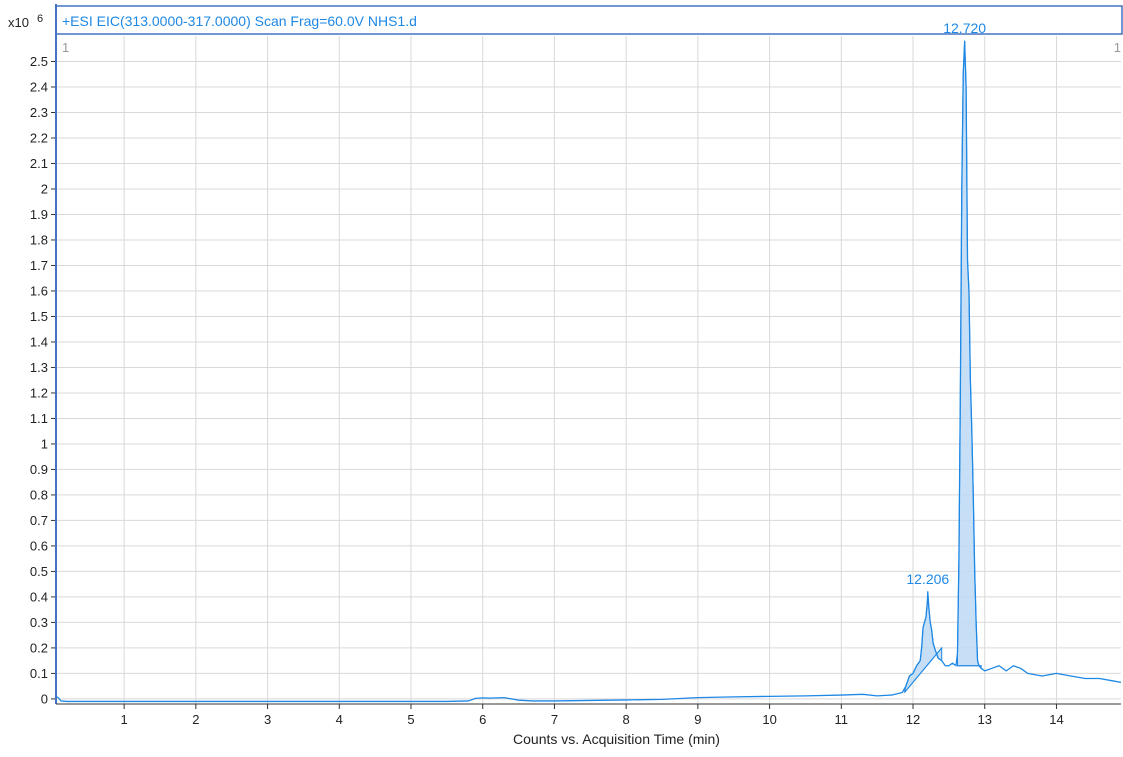 The width and height of the screenshot is (1123, 757). I want to click on y-tick-label: 2.2, so click(39, 137).